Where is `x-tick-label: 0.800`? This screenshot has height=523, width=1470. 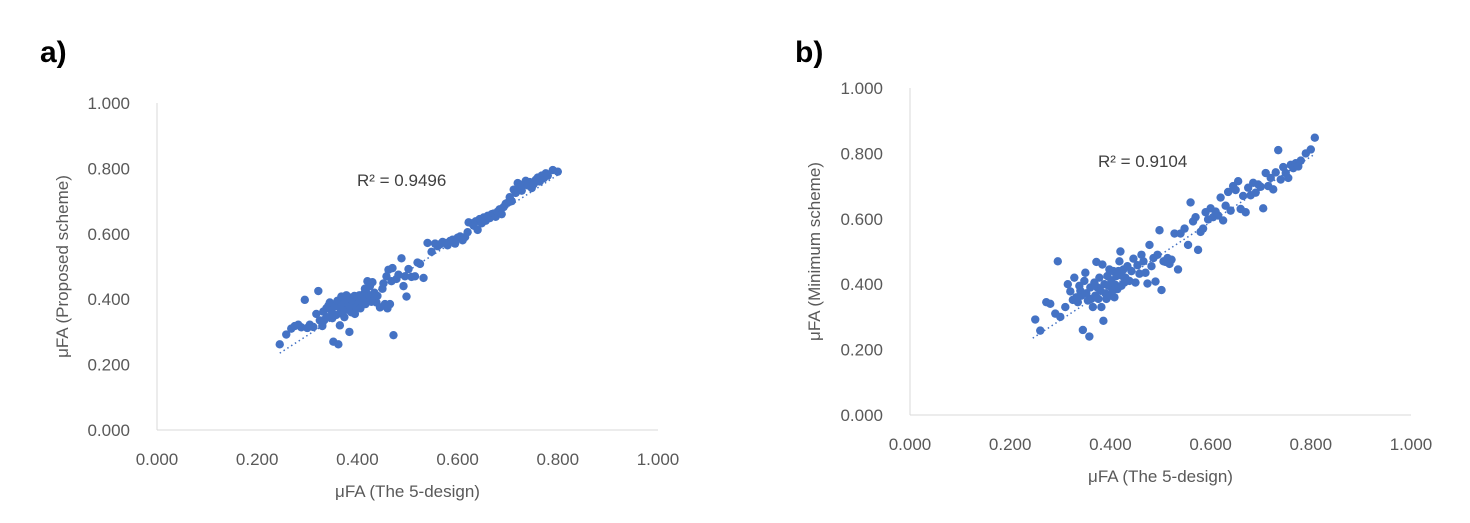 x-tick-label: 0.800 is located at coordinates (558, 459).